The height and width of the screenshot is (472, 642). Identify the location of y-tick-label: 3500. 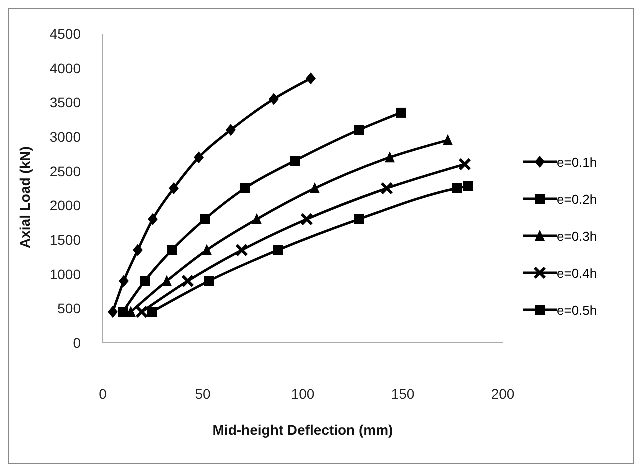
(66, 102).